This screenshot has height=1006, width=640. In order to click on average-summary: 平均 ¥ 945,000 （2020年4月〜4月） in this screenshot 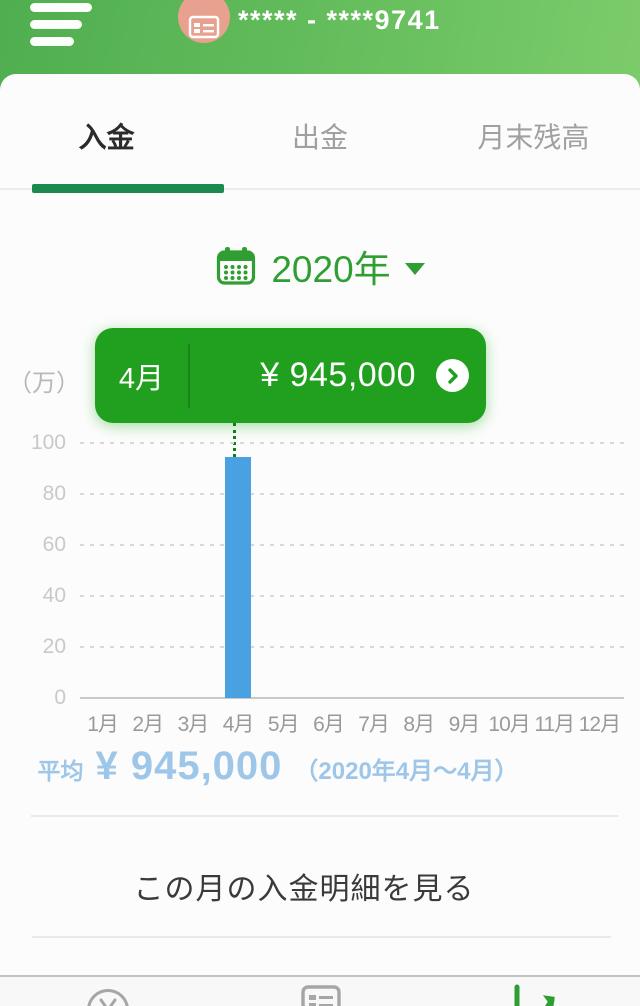, I will do `click(278, 772)`.